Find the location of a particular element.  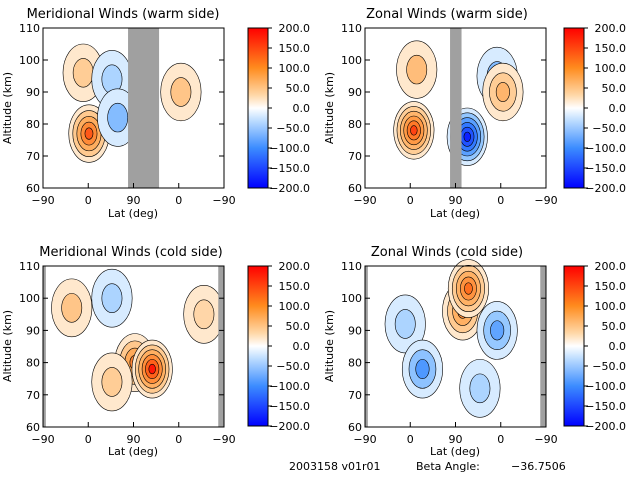

footer-id: 2003158 v01r01 is located at coordinates (335, 466).